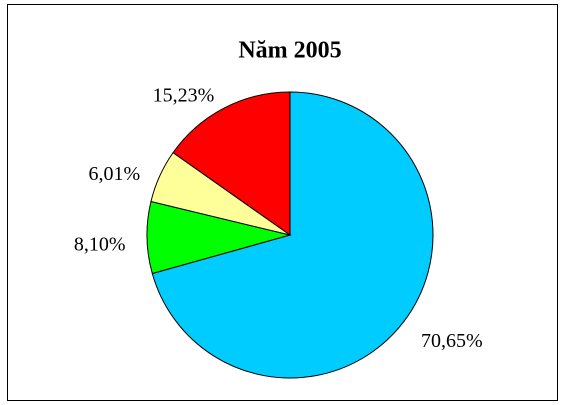 This screenshot has width=567, height=405. I want to click on data-label: 15,23%, so click(184, 96).